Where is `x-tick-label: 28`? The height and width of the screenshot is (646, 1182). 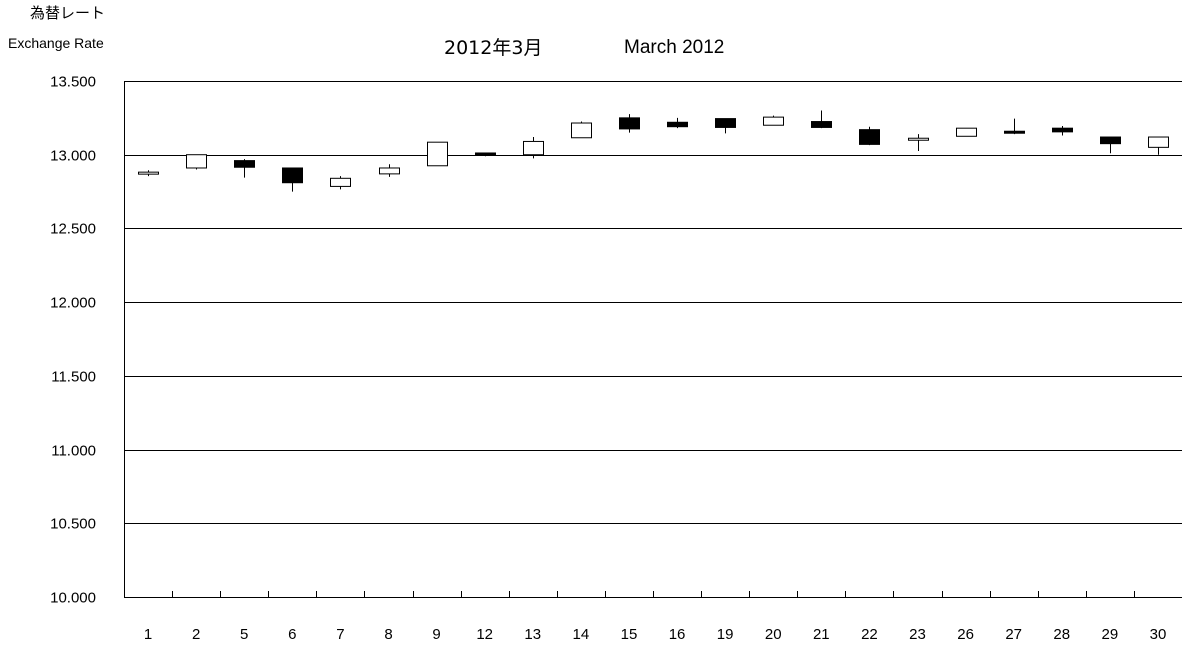 x-tick-label: 28 is located at coordinates (1061, 634).